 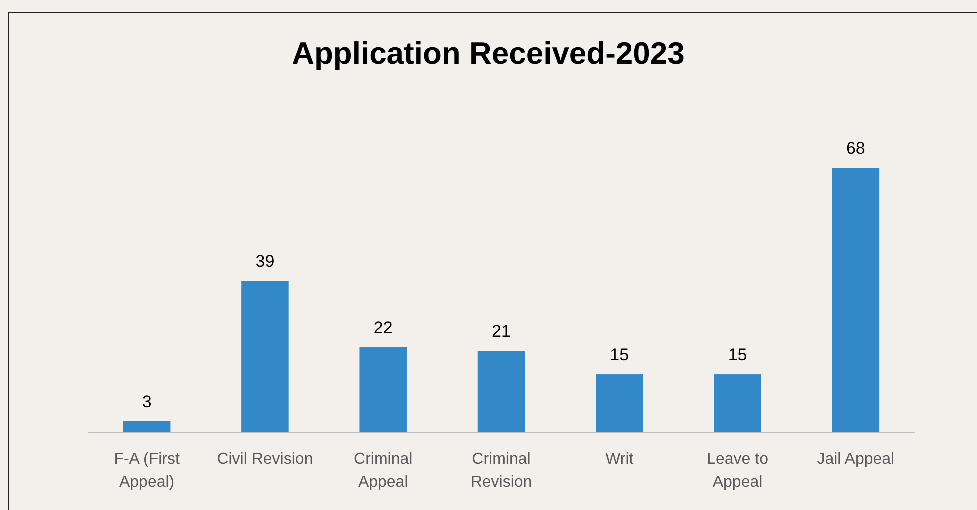 I want to click on x-tick-label: Jail Appeal, so click(x=856, y=459).